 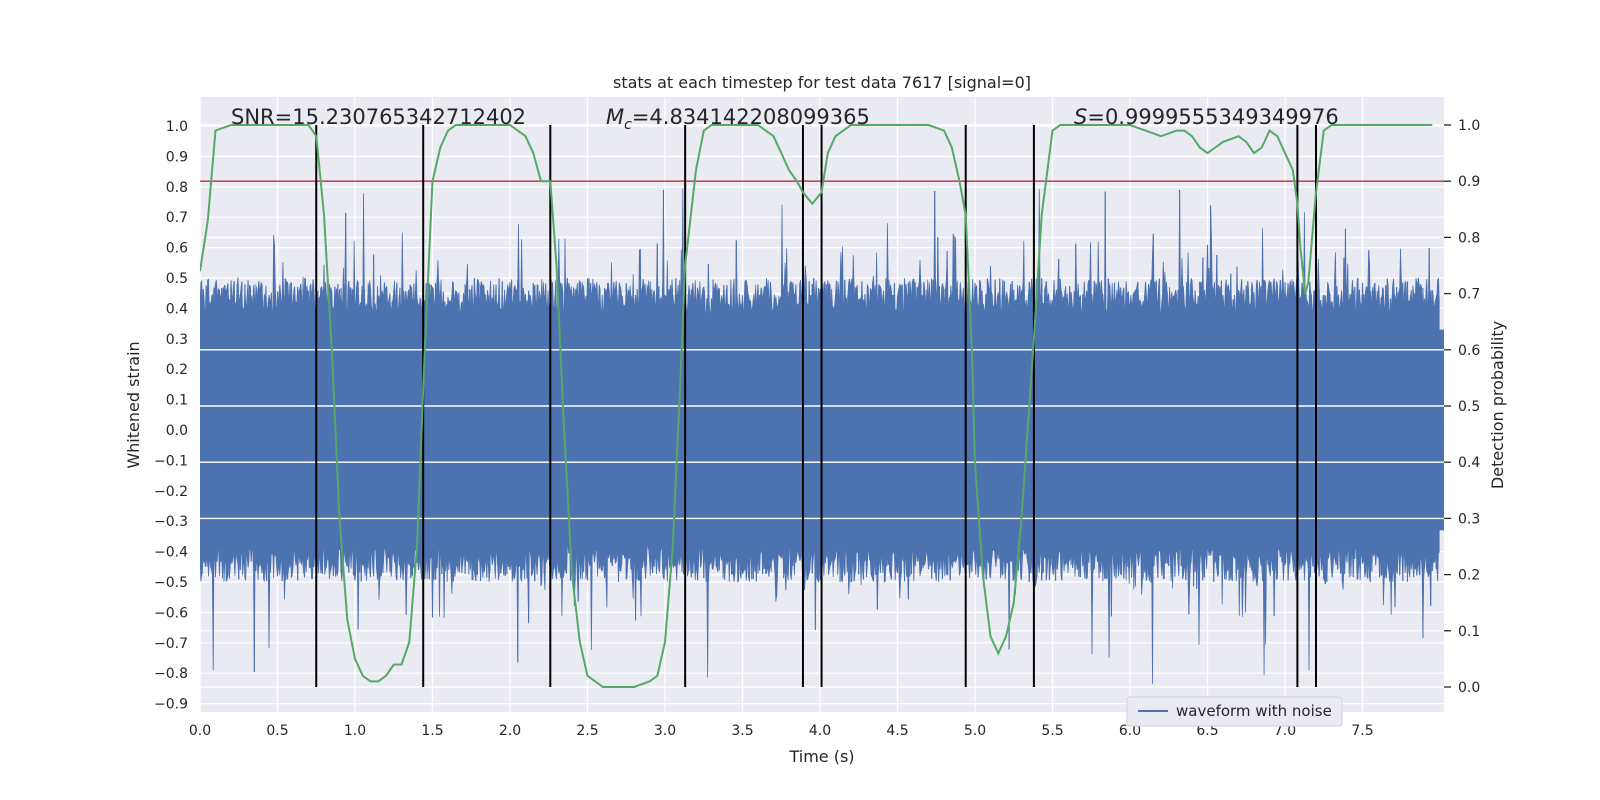 I want to click on y-left-tick-label: −0.8, so click(x=171, y=674).